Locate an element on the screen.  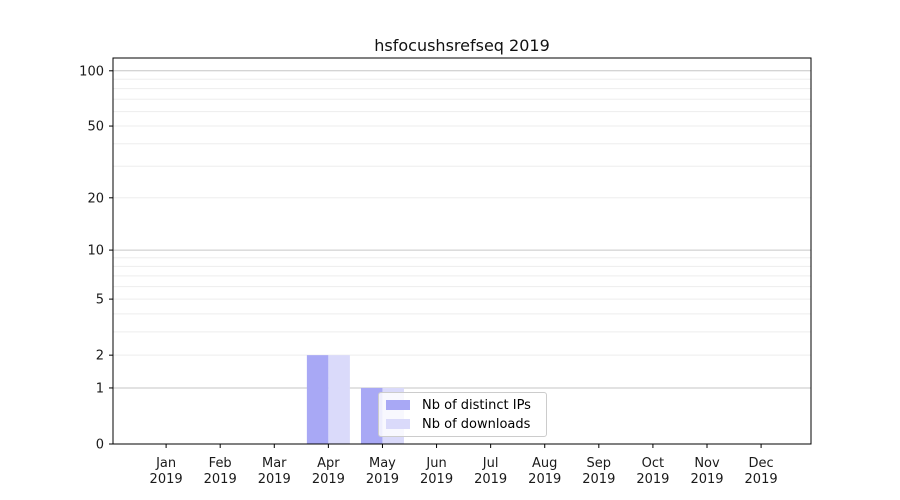
y-tick-label: 100 is located at coordinates (91, 71).